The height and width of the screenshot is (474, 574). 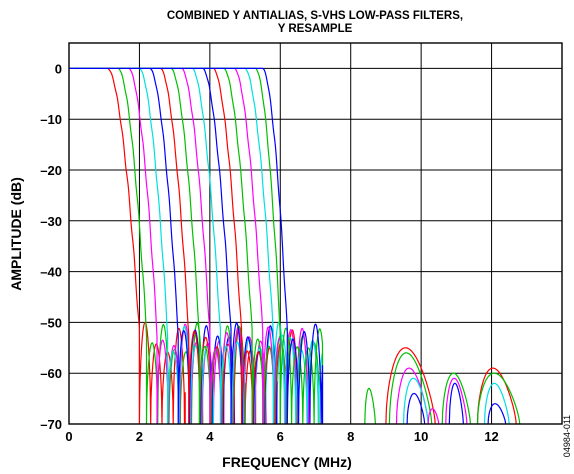 I want to click on y-axis-label: AMPLITUDE (dB), so click(x=16, y=234).